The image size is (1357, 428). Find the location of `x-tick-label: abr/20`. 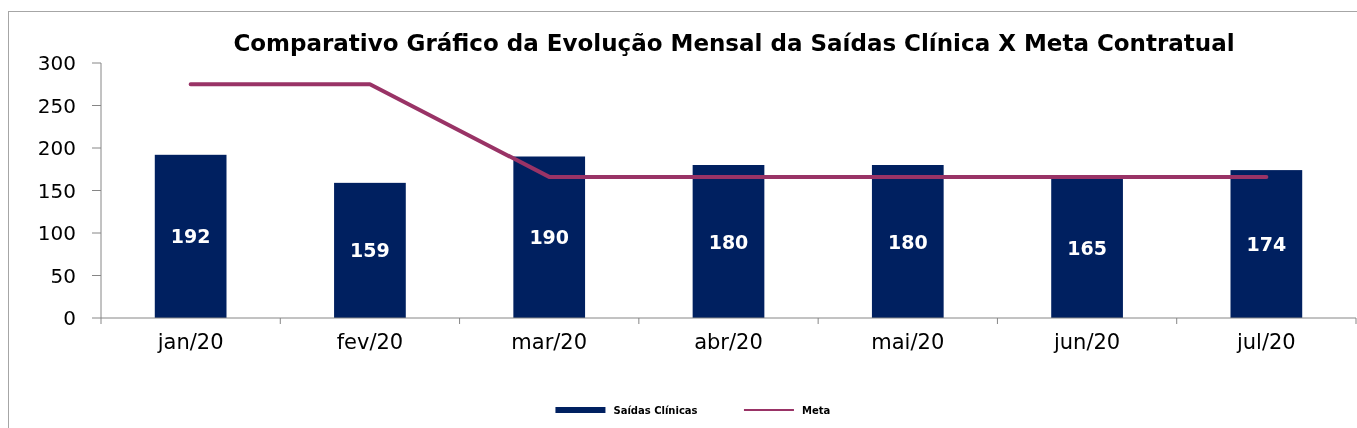

x-tick-label: abr/20 is located at coordinates (728, 342).